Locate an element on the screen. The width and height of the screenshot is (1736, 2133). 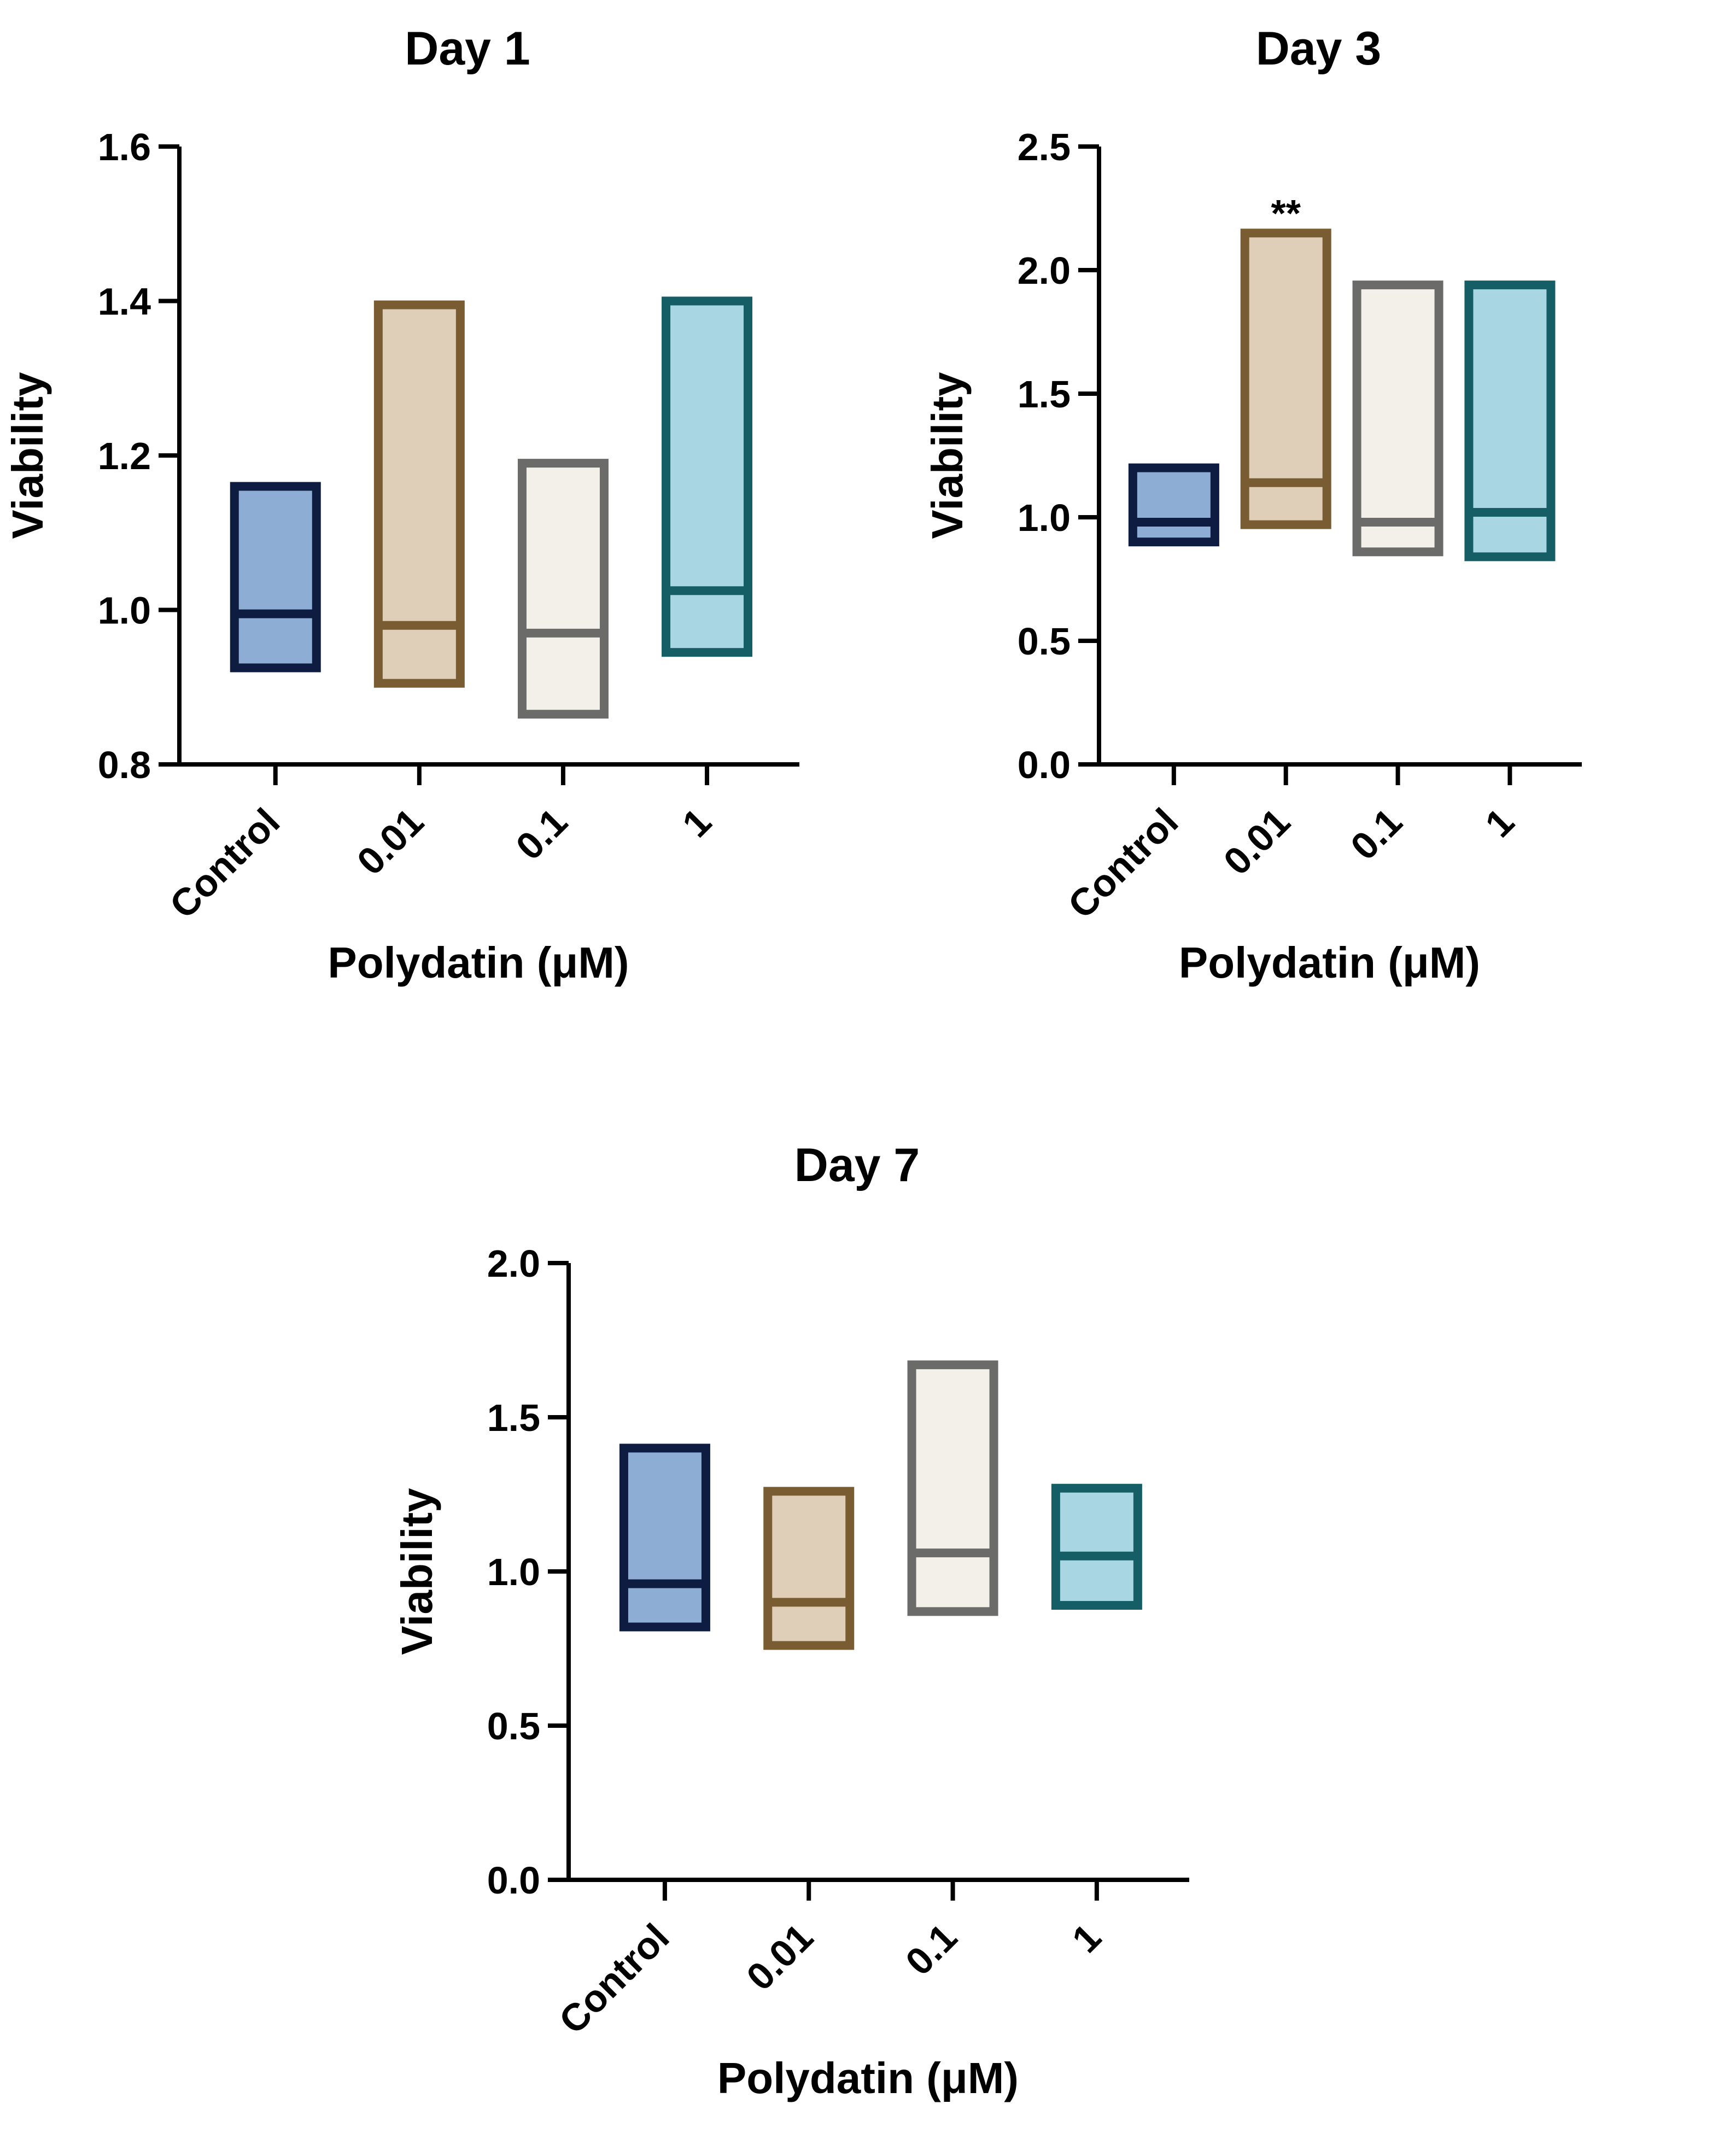
y-tick-label: 1.2 is located at coordinates (124, 456).